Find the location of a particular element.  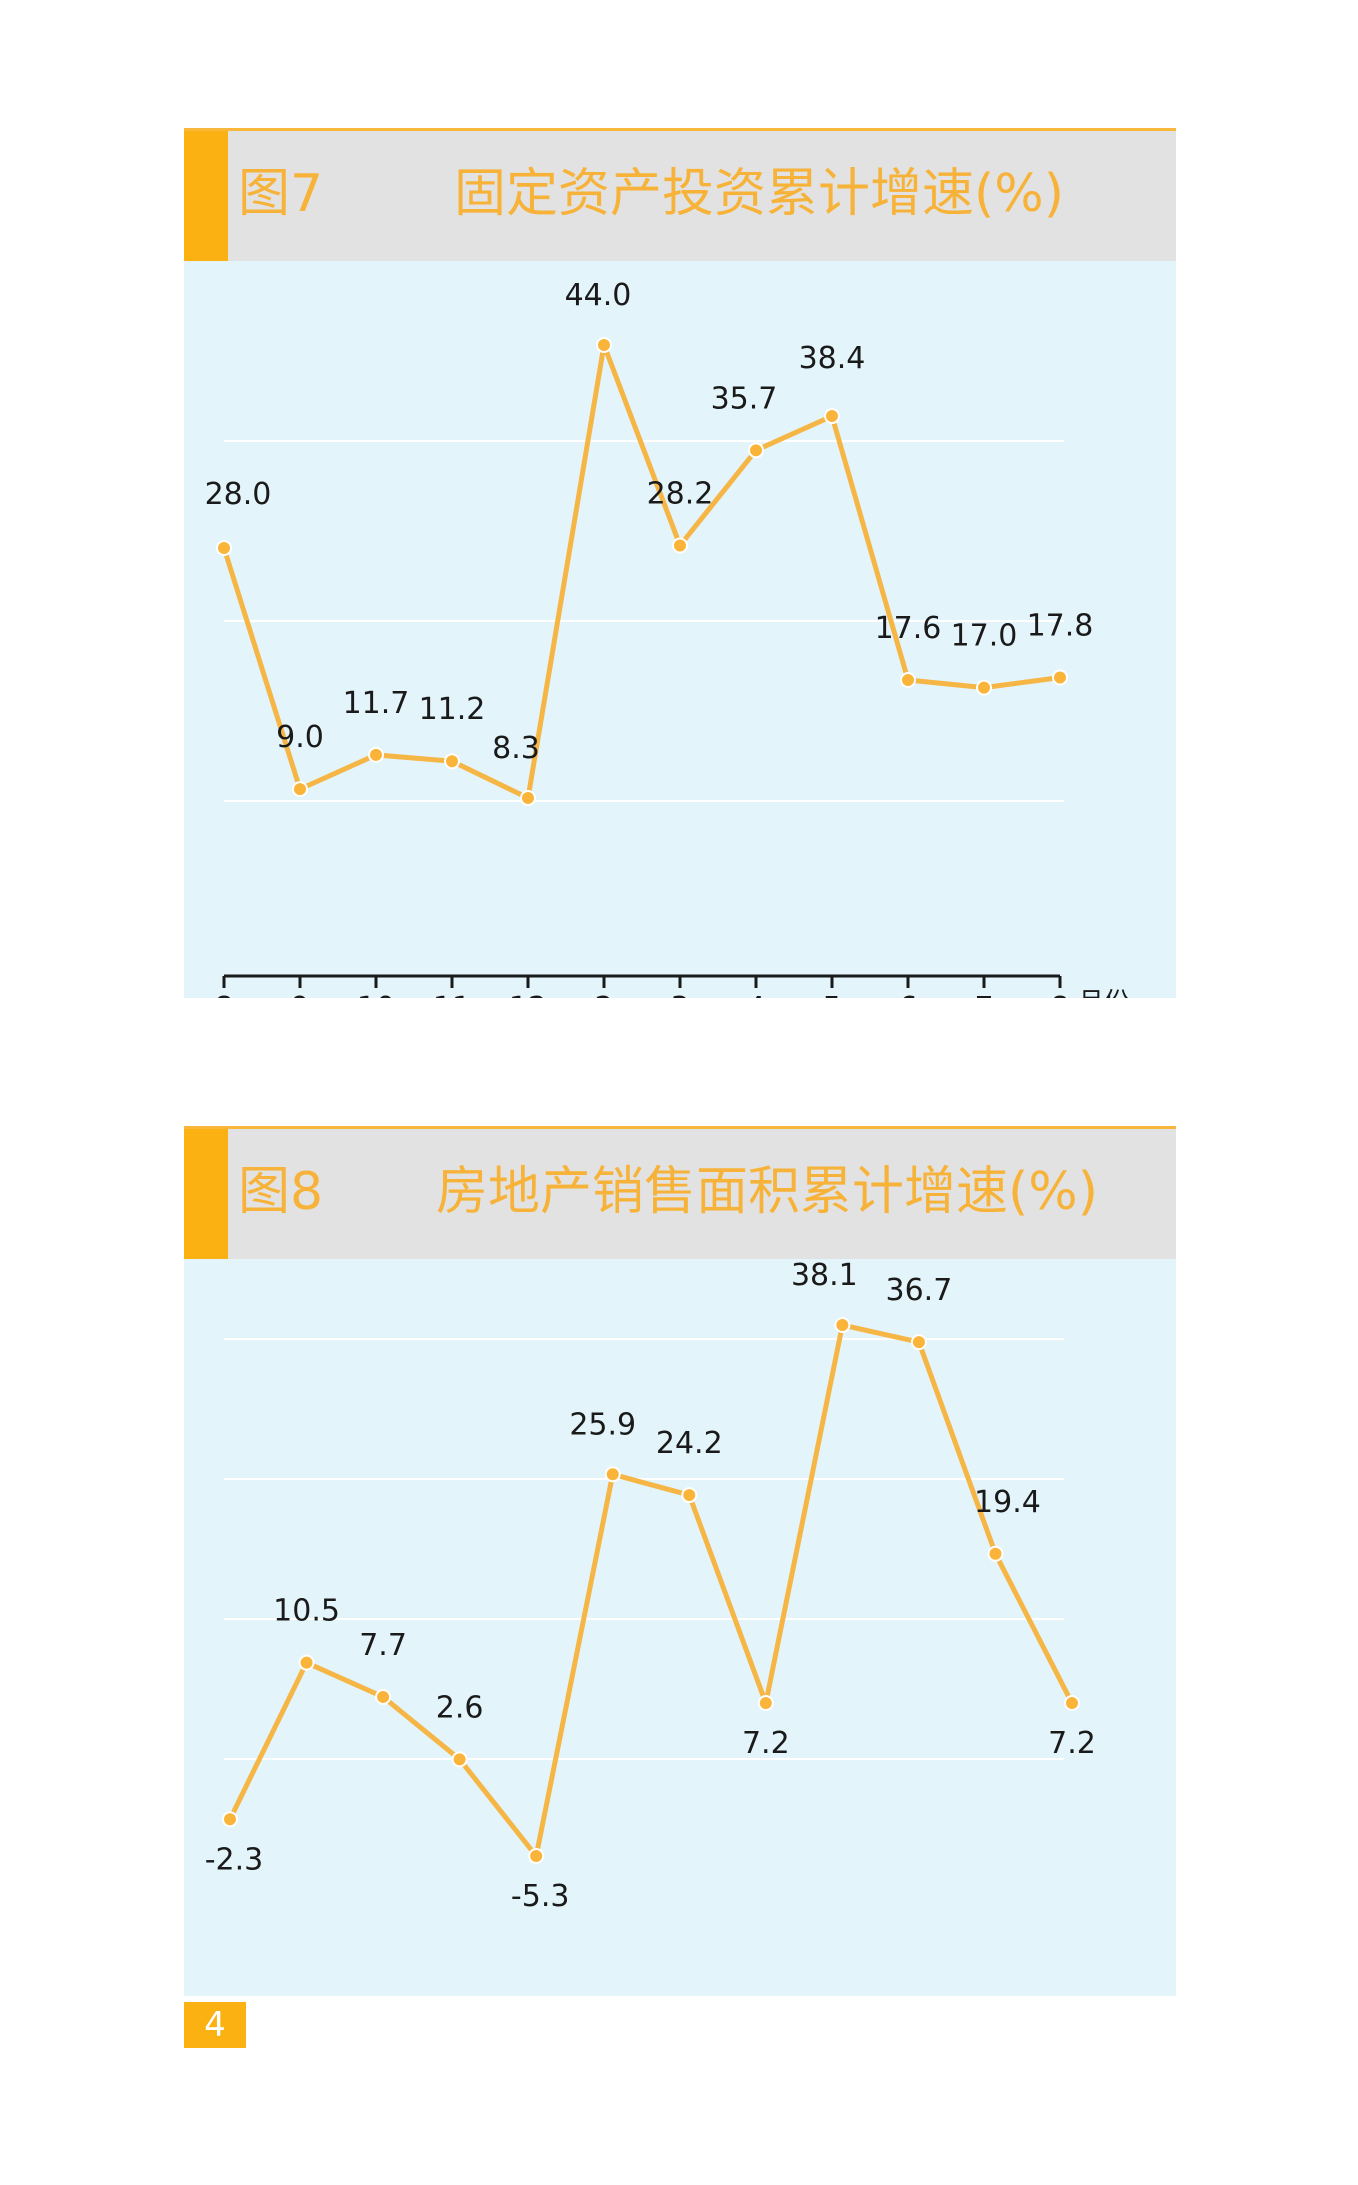

data-label: 8.3 is located at coordinates (516, 748).